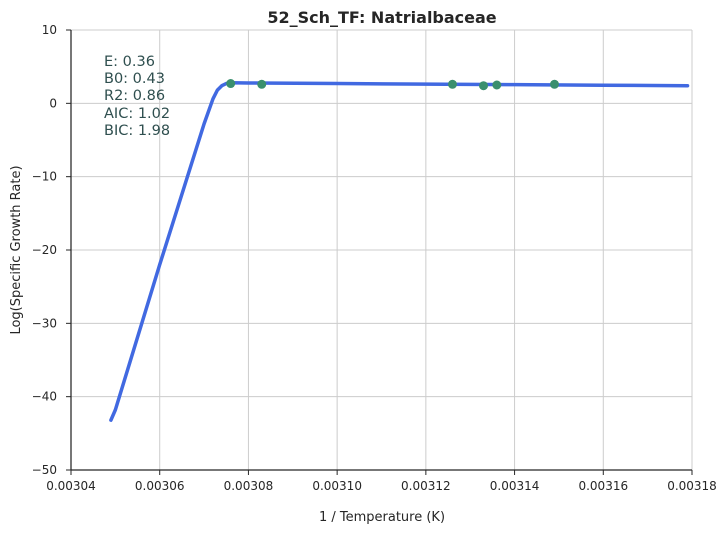 The height and width of the screenshot is (533, 727). Describe the element at coordinates (16, 249) in the screenshot. I see `y-axis-label: Log(Specific Growth Rate)` at that location.